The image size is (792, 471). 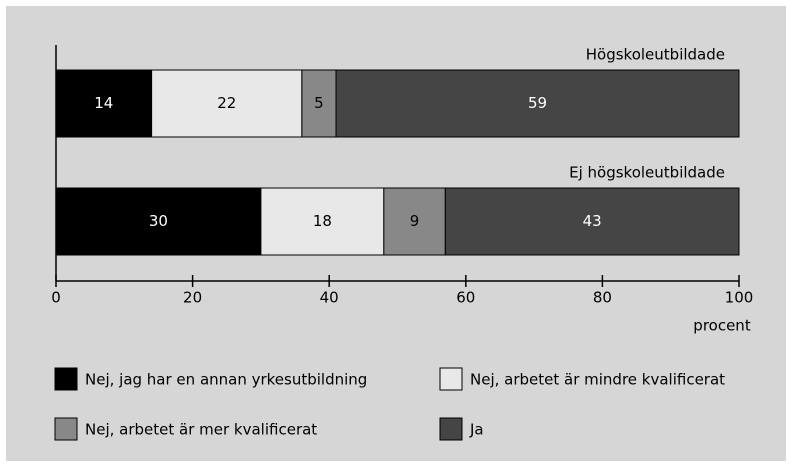 What do you see at coordinates (192, 298) in the screenshot?
I see `x-tick-label: 20` at bounding box center [192, 298].